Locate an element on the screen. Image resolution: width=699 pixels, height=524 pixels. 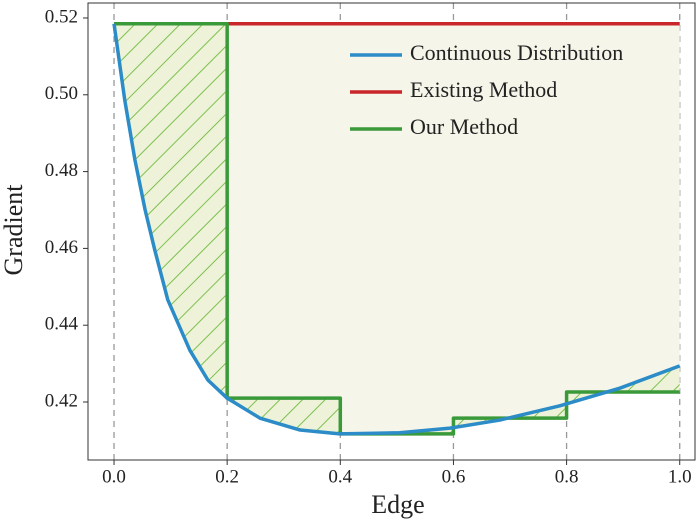
x-tick-label: 1.0 is located at coordinates (680, 476).